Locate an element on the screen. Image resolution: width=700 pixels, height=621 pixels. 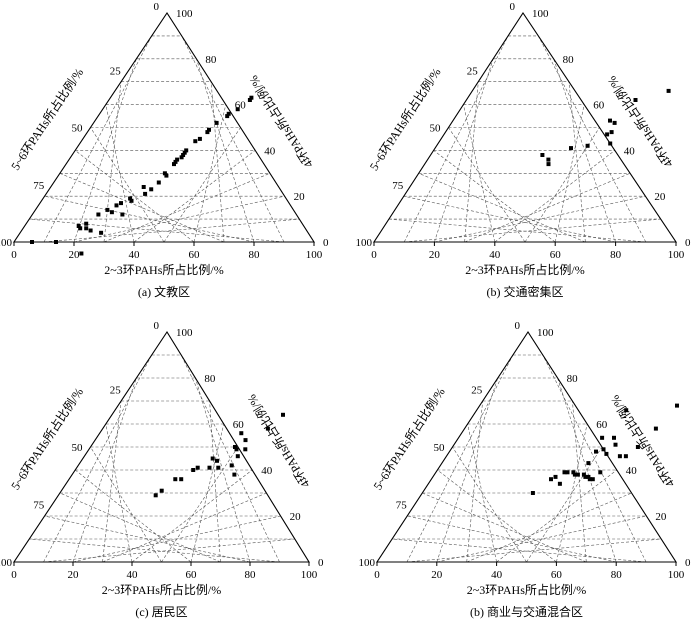
tick-label-right: 0 is located at coordinates (321, 563).